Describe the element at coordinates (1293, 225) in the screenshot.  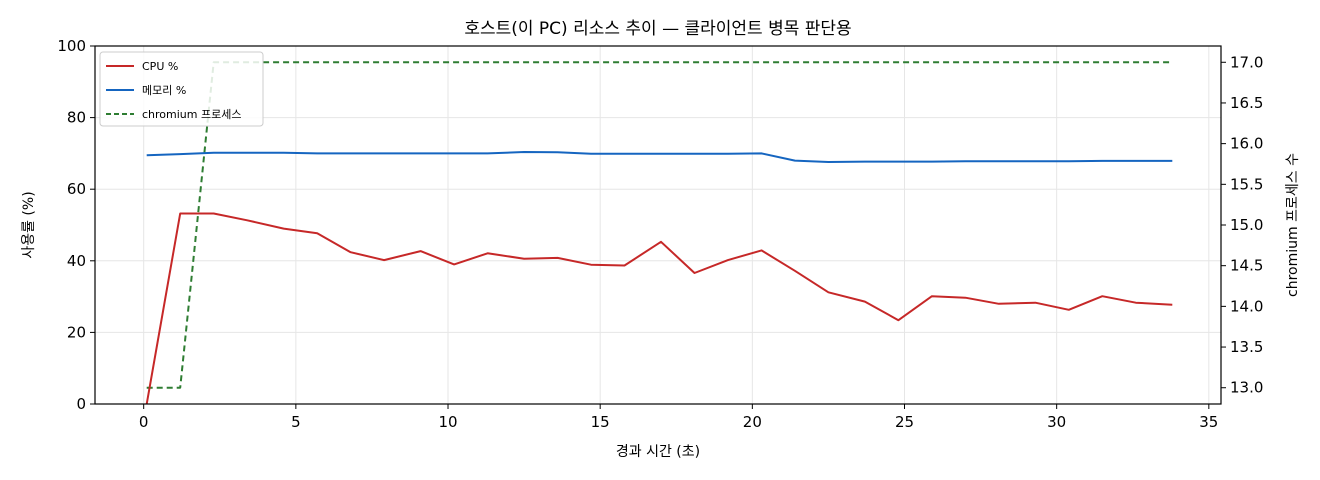
I see `y2-axis-title: chromium 프로세스 수` at that location.